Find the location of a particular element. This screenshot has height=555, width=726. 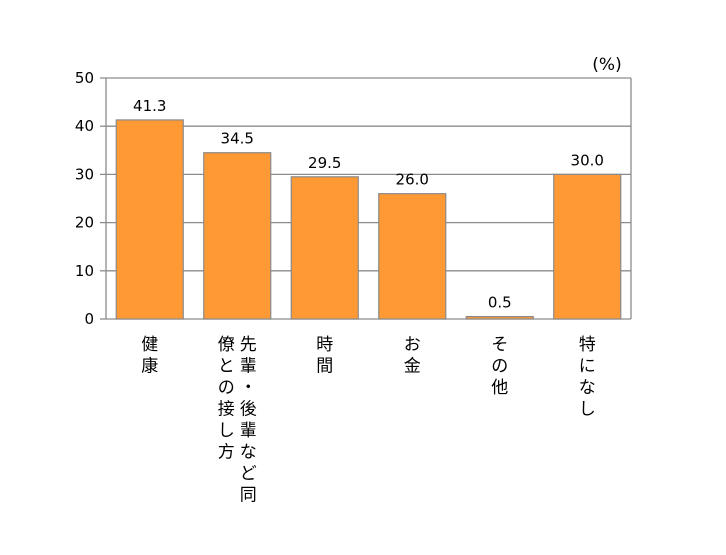

y-tick-label: 30 is located at coordinates (84, 174).